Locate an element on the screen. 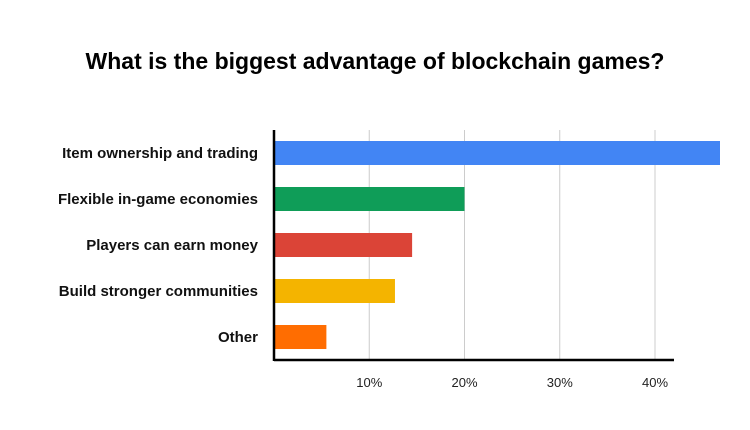 The height and width of the screenshot is (430, 750). category-label: Flexible in-game economies is located at coordinates (158, 199).